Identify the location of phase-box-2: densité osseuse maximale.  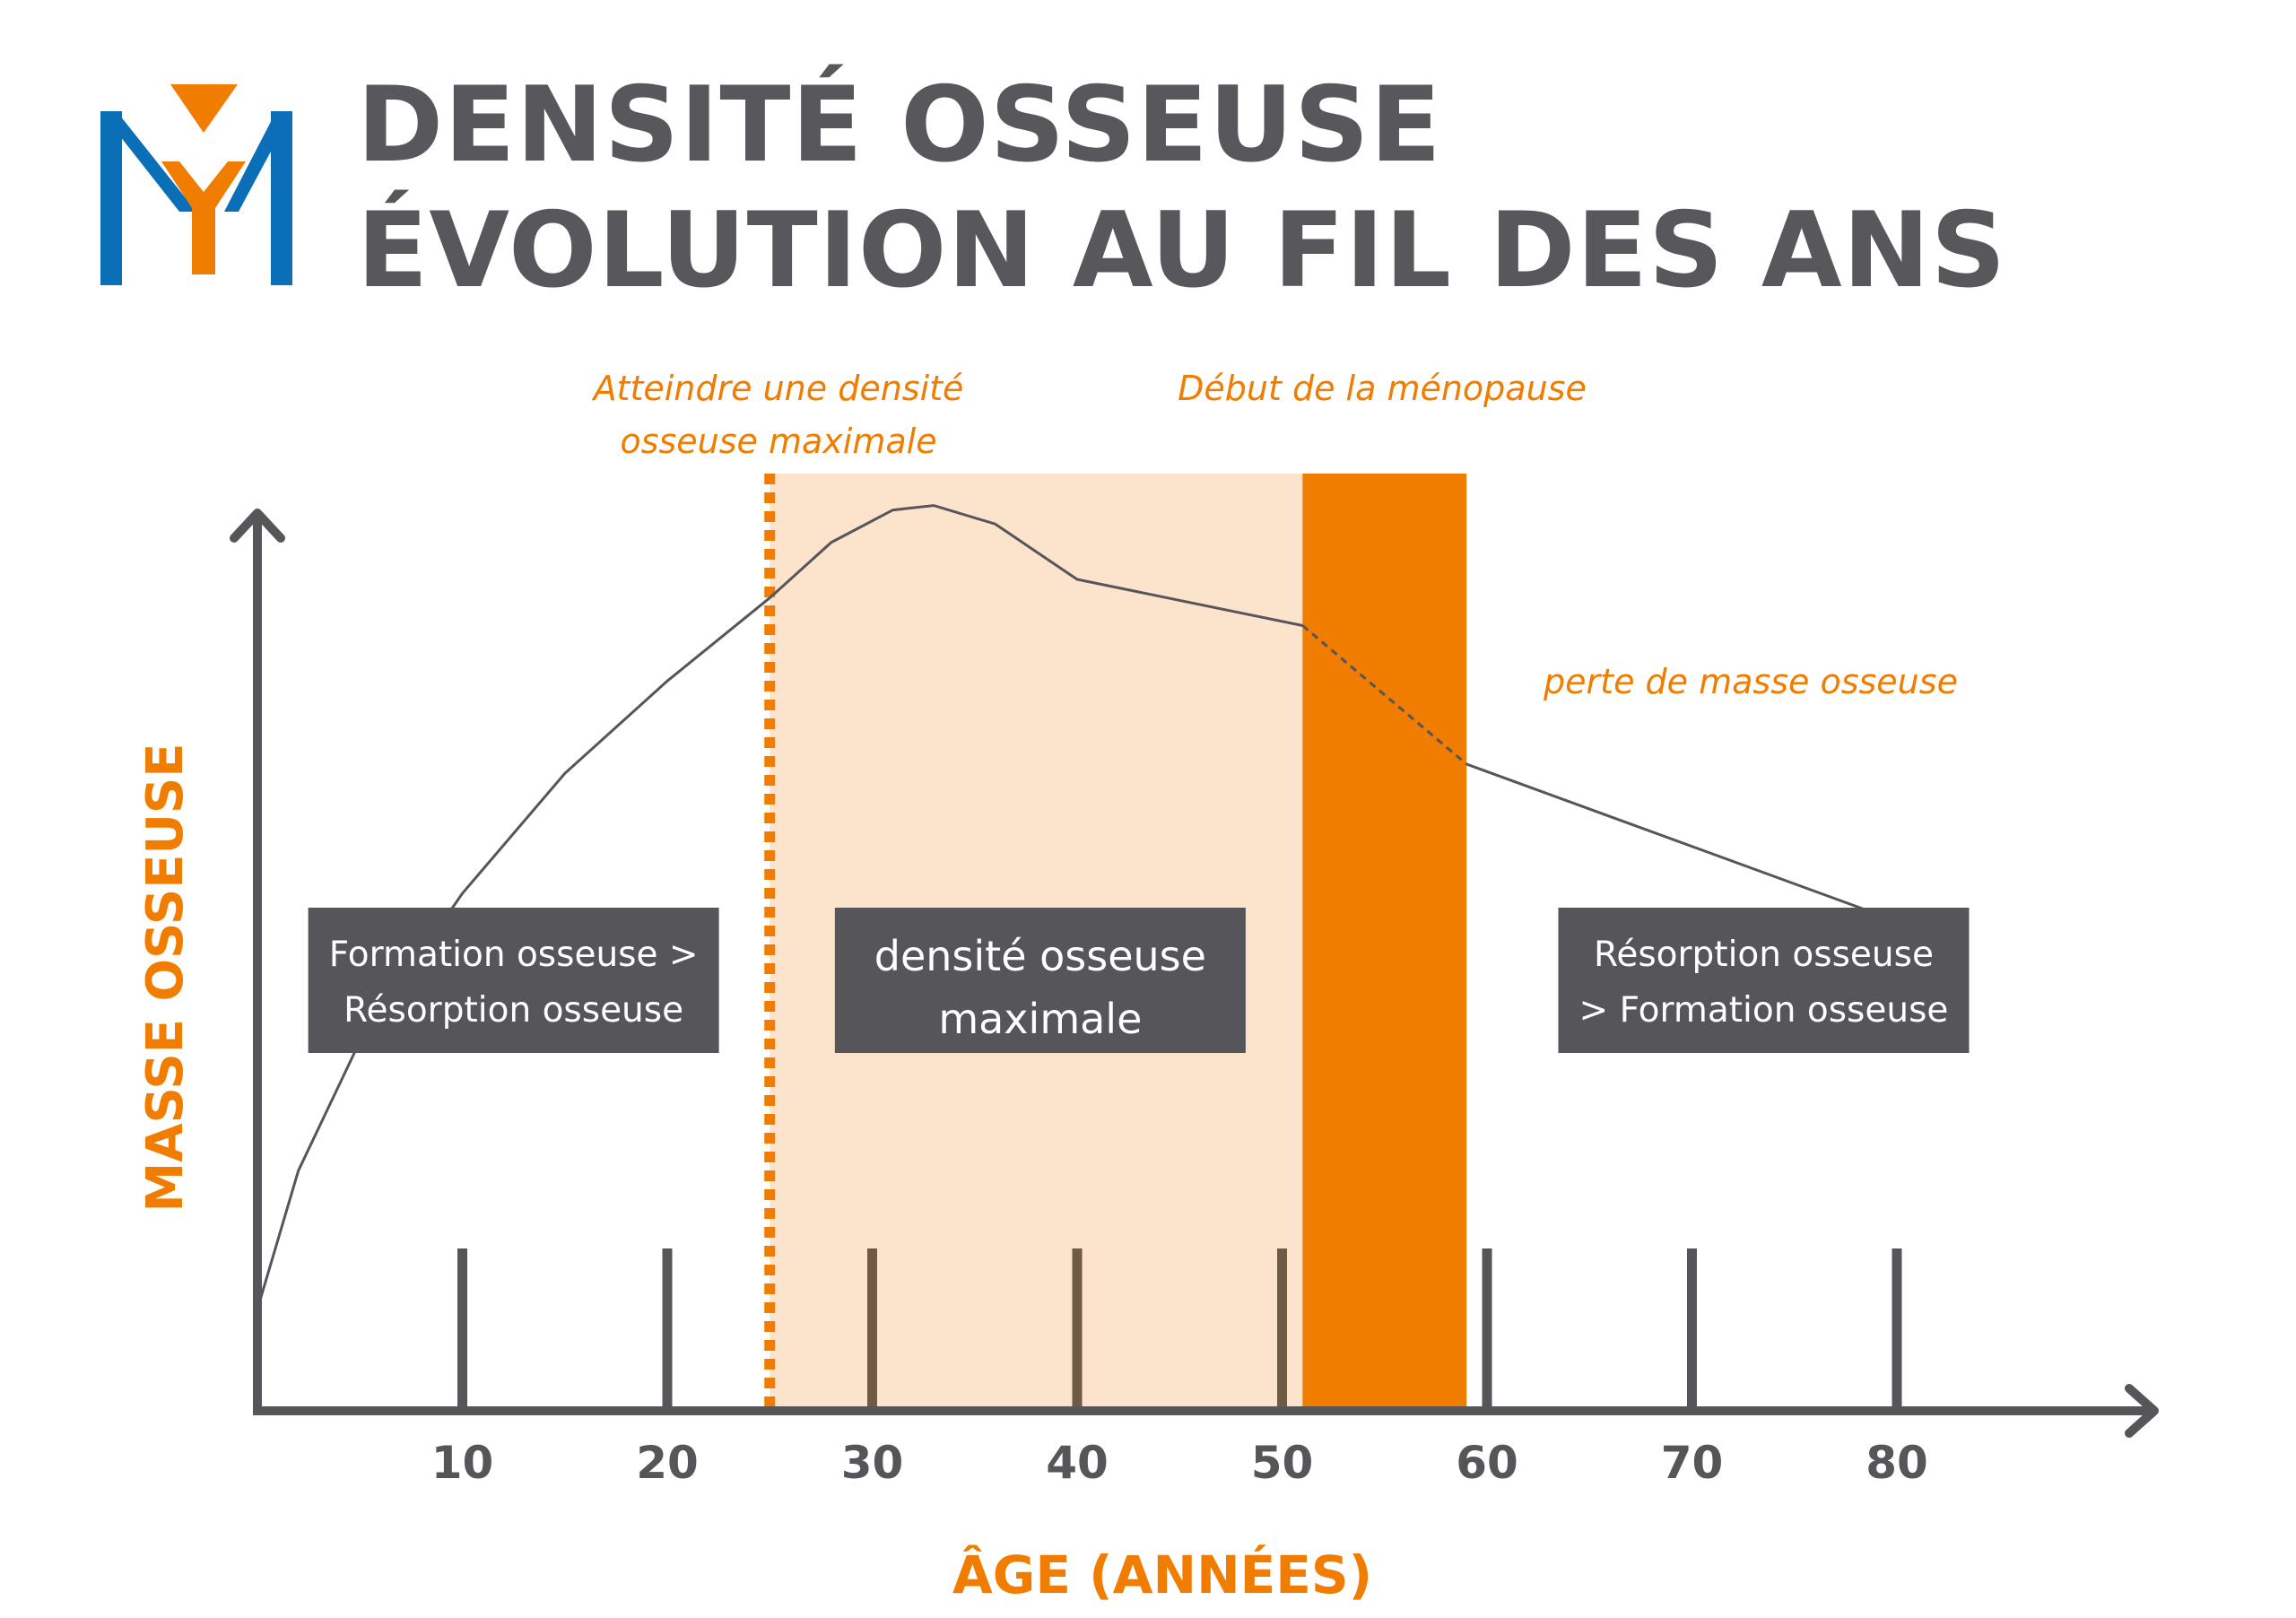
(1040, 980).